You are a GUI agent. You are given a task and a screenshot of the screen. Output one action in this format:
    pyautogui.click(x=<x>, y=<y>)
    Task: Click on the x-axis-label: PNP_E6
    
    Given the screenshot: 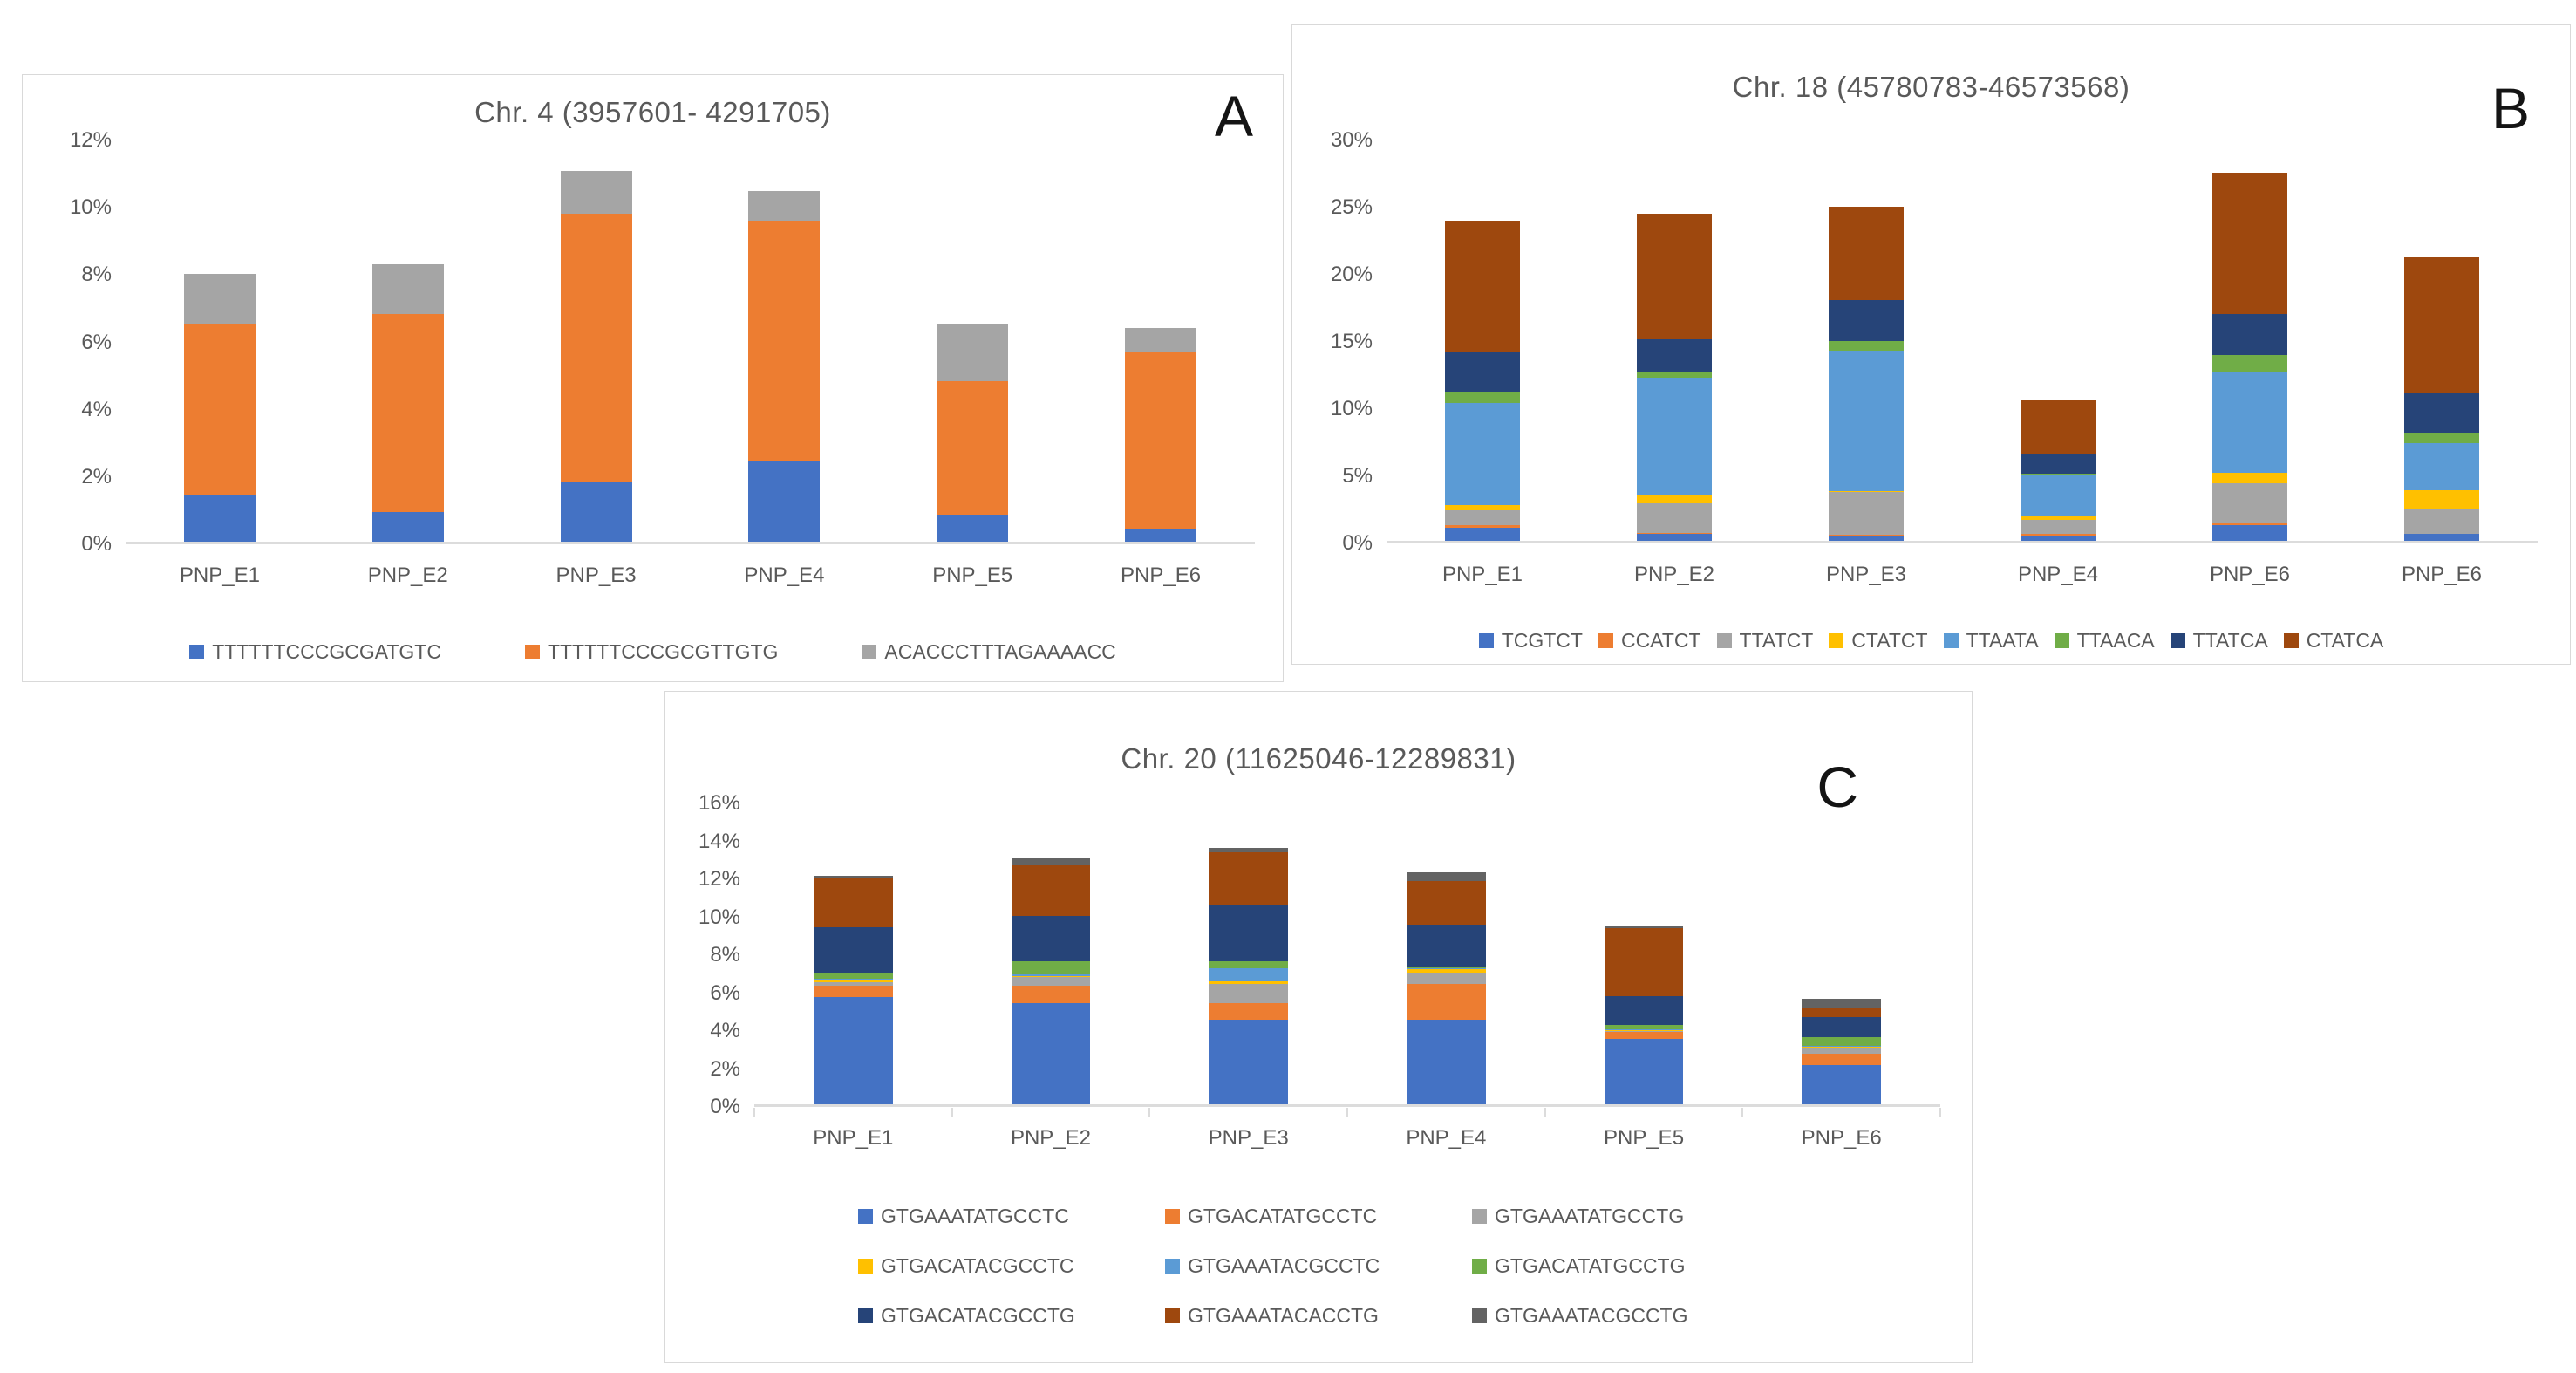 What is the action you would take?
    pyautogui.click(x=2250, y=574)
    